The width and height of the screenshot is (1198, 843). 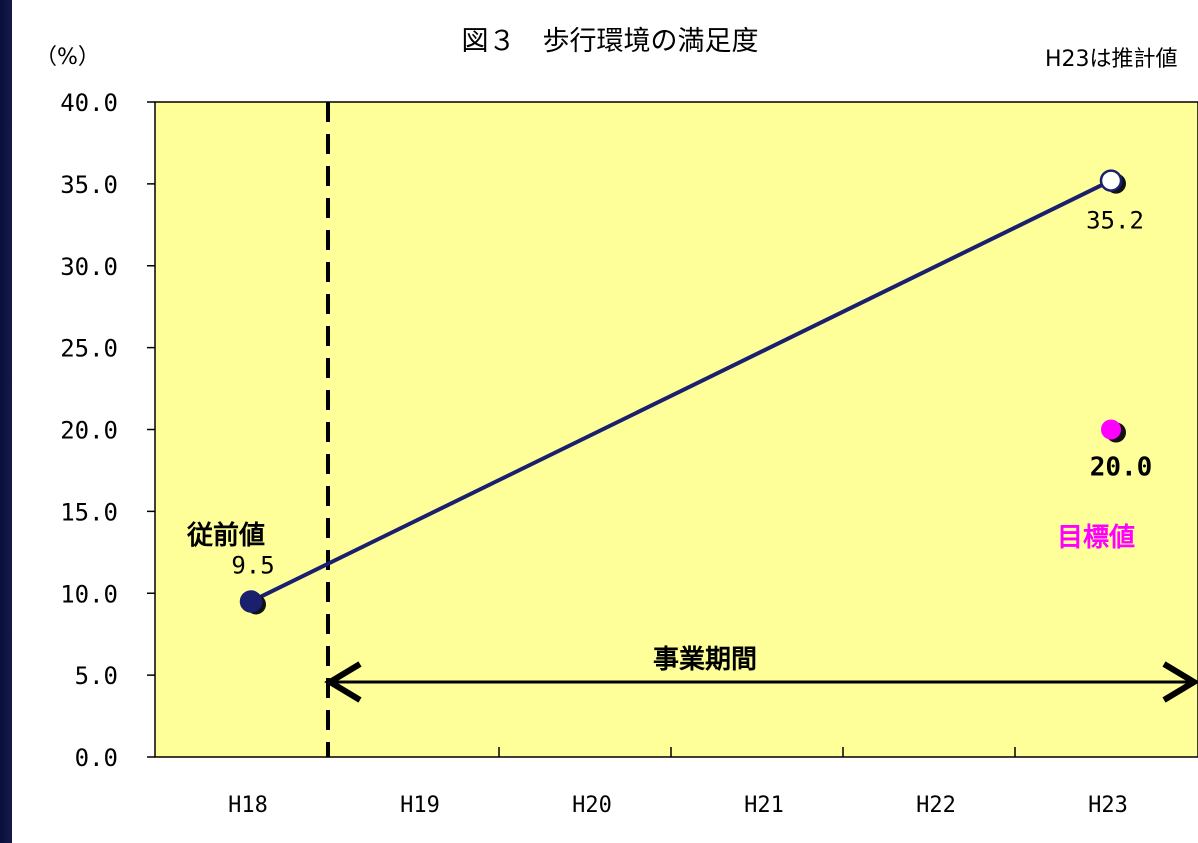 I want to click on y-tick-label: 40.0, so click(x=89, y=103).